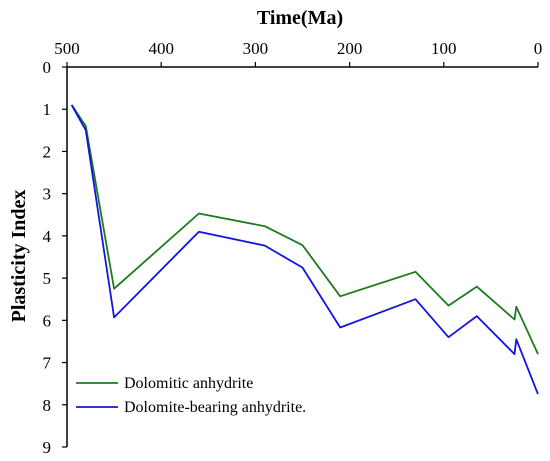 This screenshot has height=461, width=550. What do you see at coordinates (47, 278) in the screenshot?
I see `y-tick-label: 5` at bounding box center [47, 278].